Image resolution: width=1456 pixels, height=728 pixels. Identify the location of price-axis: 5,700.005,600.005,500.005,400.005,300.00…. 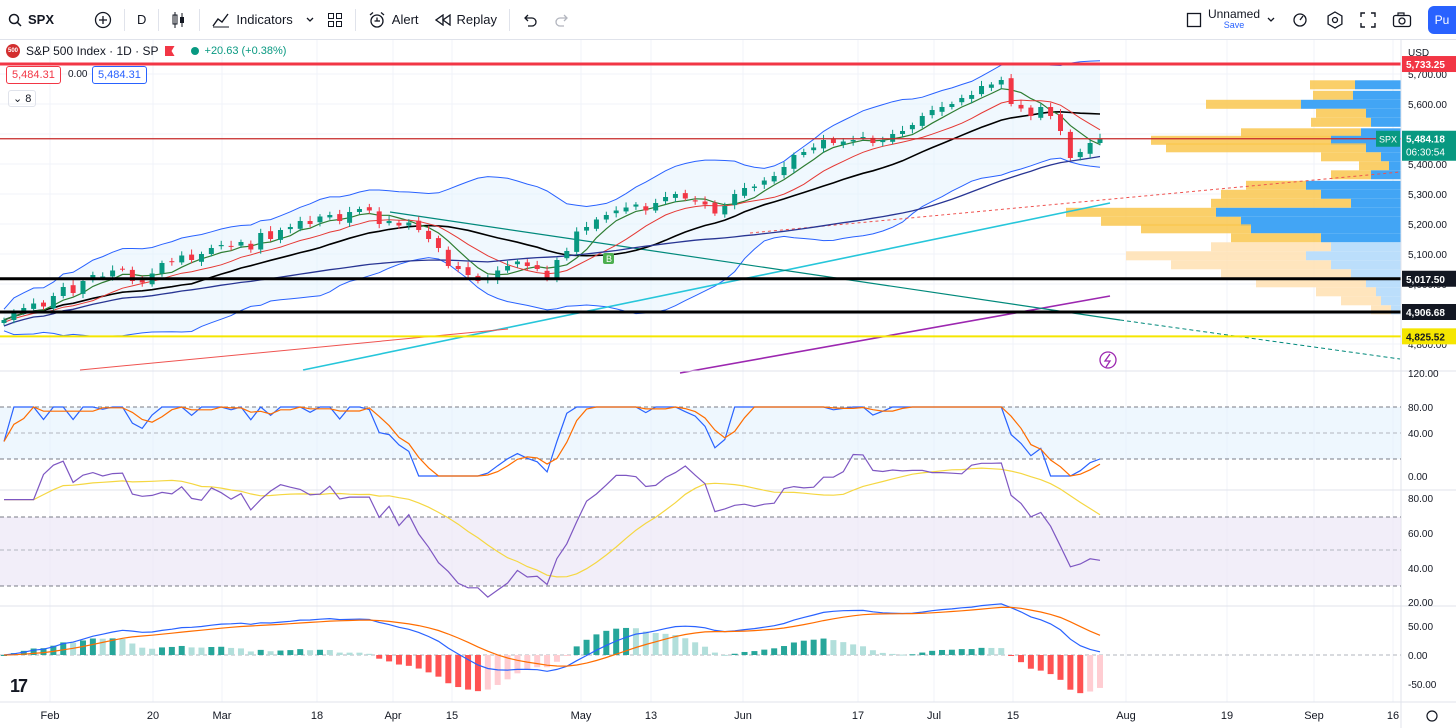
(1416, 203).